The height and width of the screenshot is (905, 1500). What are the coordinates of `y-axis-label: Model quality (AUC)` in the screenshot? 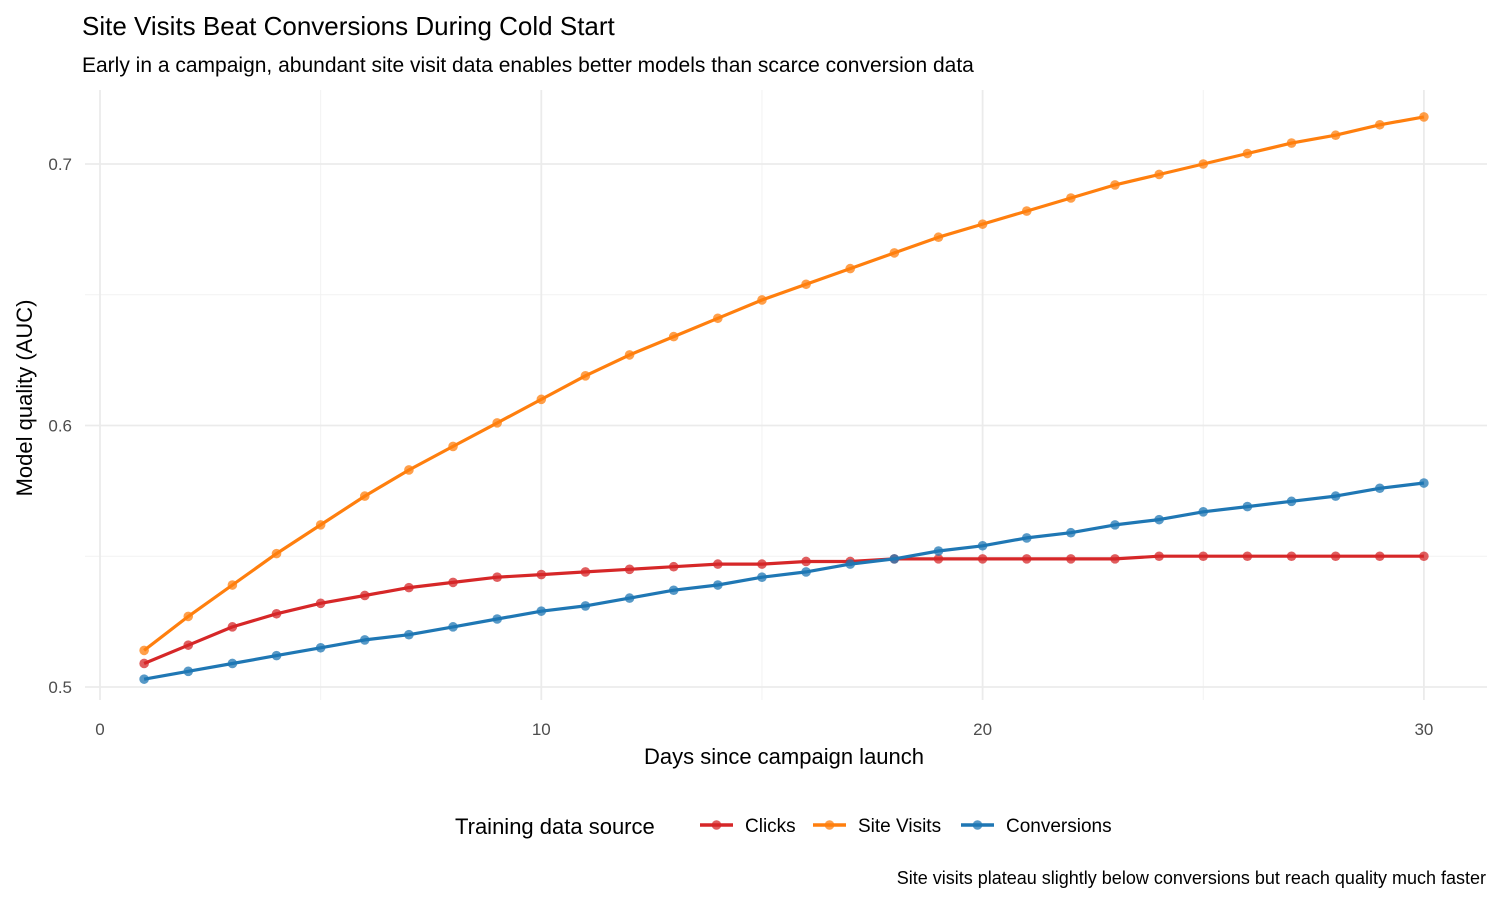 It's located at (24, 398).